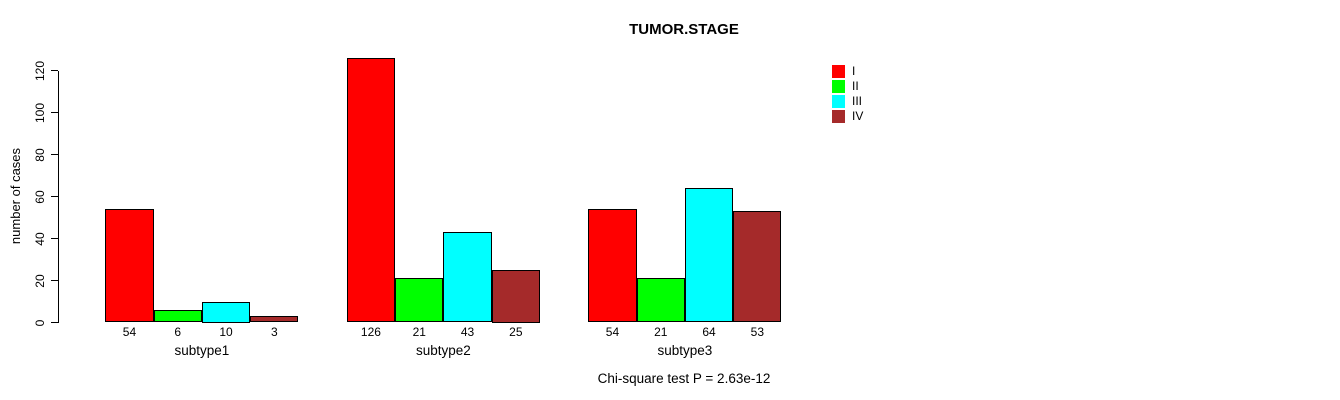  Describe the element at coordinates (854, 71) in the screenshot. I see `legend-label: I` at that location.